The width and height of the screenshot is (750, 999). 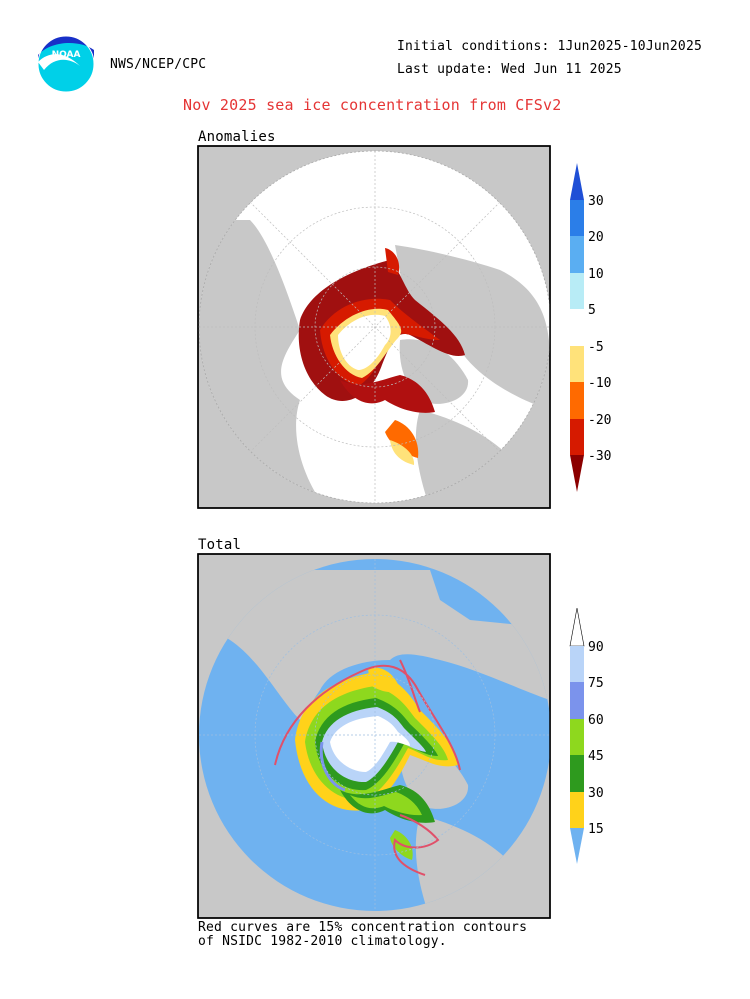 I want to click on total-tick-60: 60, so click(x=596, y=720).